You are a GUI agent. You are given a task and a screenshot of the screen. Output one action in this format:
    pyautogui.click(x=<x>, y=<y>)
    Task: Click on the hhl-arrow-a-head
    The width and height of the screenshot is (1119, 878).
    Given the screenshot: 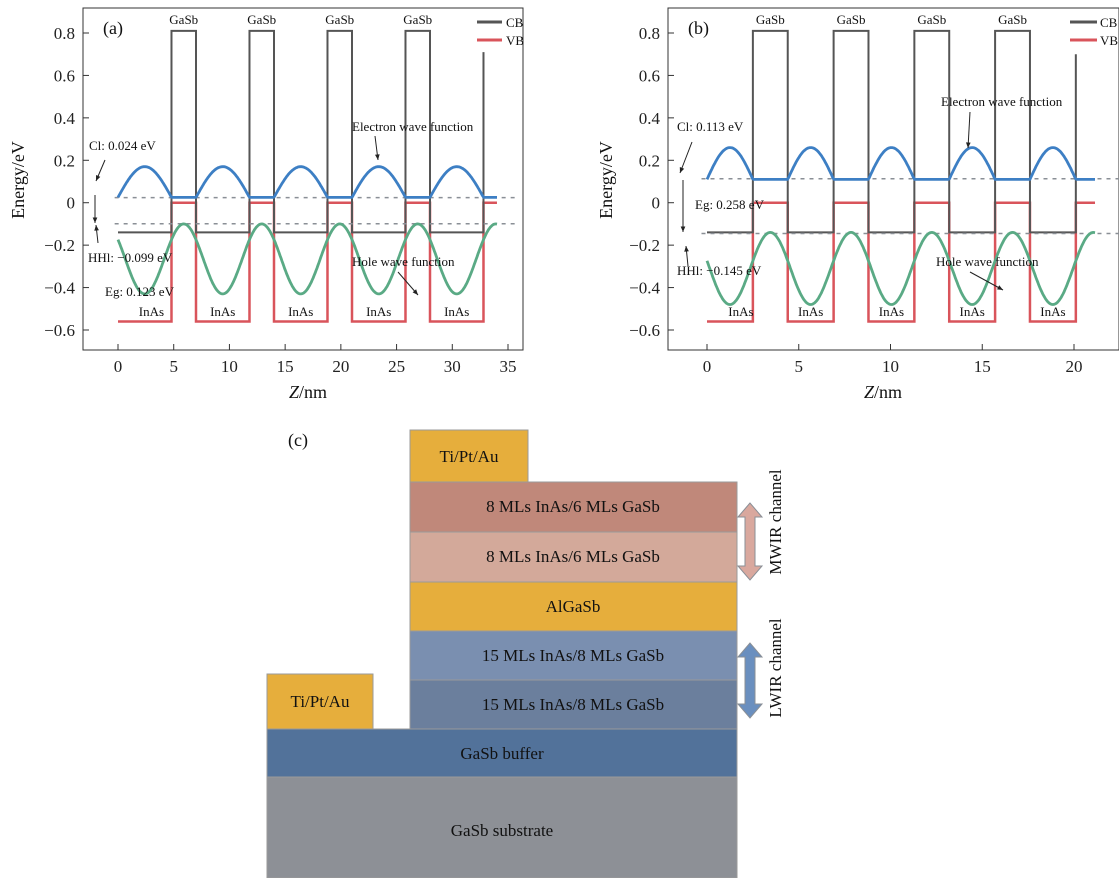 What is the action you would take?
    pyautogui.click(x=96, y=228)
    